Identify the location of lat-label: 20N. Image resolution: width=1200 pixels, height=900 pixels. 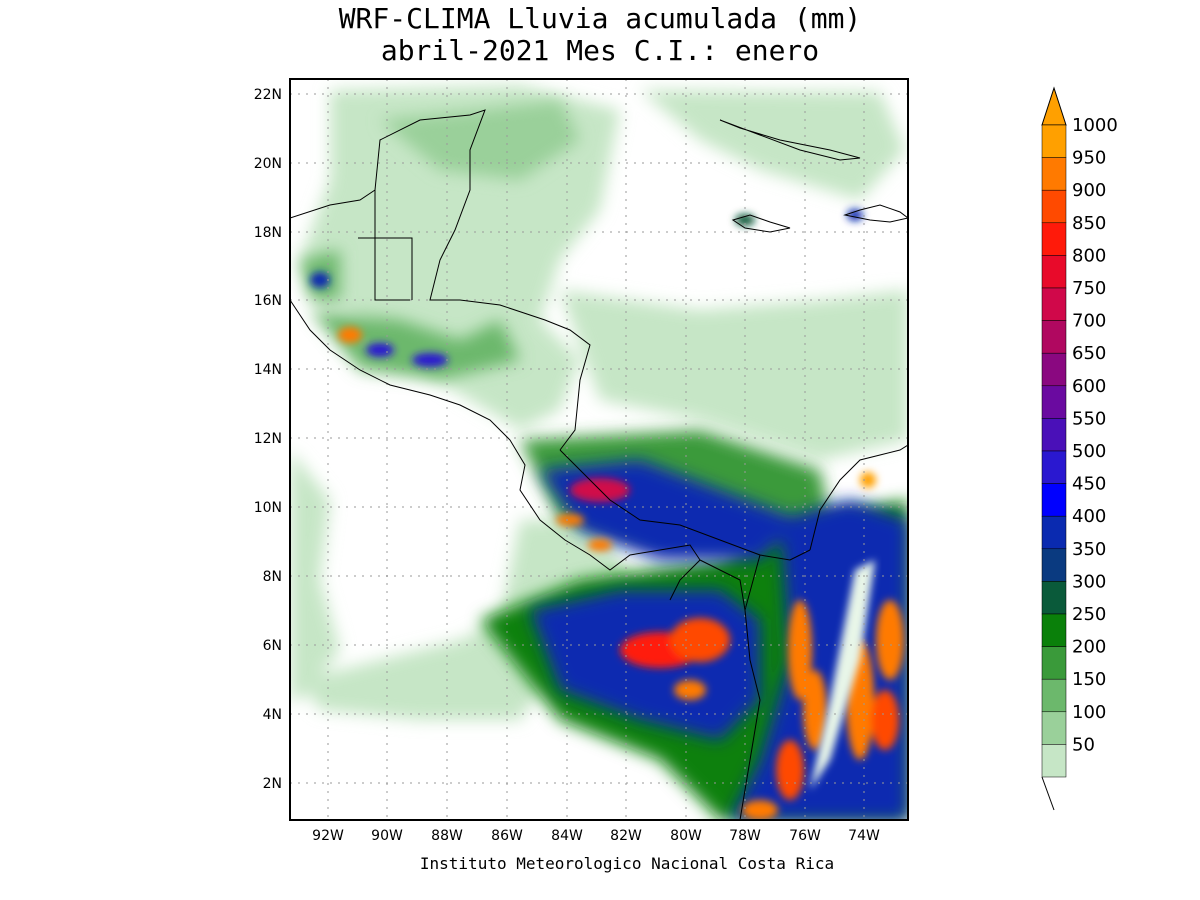
(268, 164).